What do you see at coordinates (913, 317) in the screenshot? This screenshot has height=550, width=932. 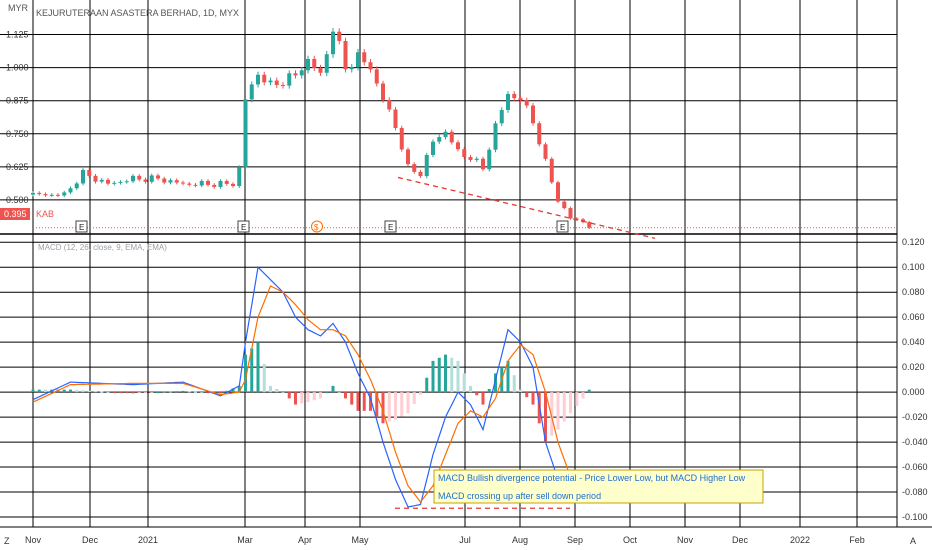 I see `macd-tick-label: 0.060` at bounding box center [913, 317].